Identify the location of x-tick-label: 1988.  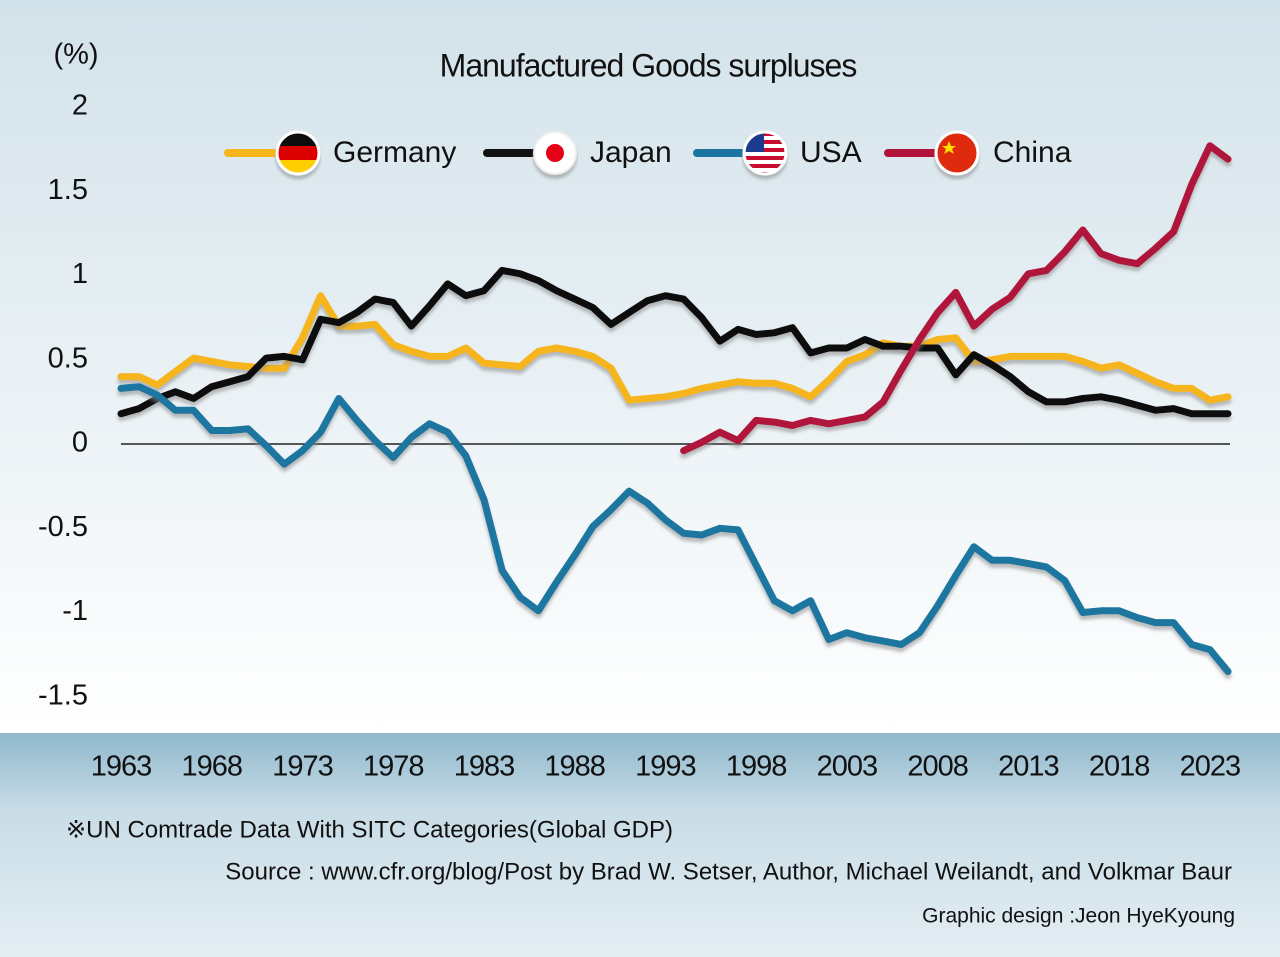
(574, 767).